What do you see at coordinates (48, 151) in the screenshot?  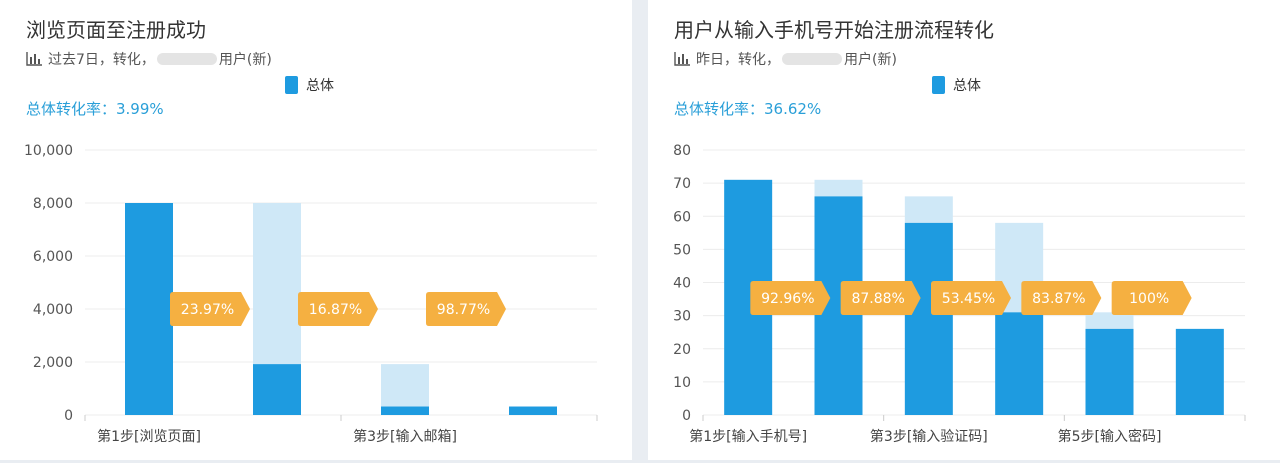 I see `y-tick-label: 10,000` at bounding box center [48, 151].